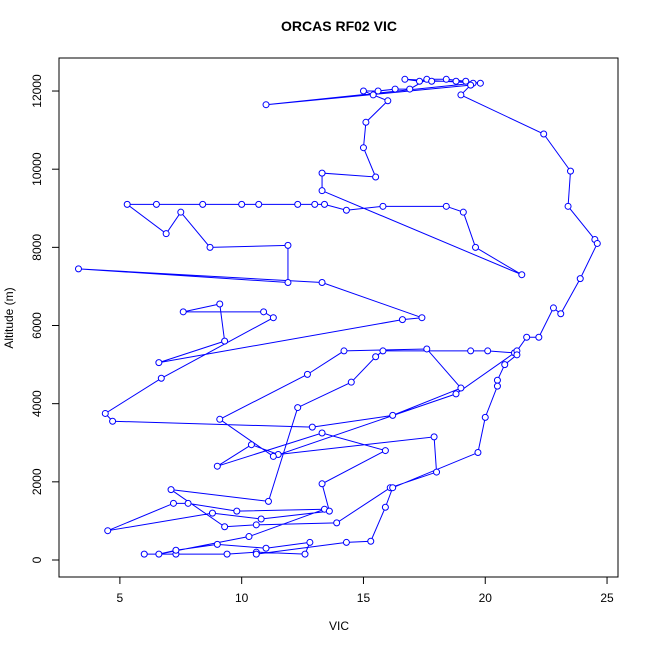 Image resolution: width=650 pixels, height=650 pixels. I want to click on y-axis-label: Altitude (m), so click(9, 317).